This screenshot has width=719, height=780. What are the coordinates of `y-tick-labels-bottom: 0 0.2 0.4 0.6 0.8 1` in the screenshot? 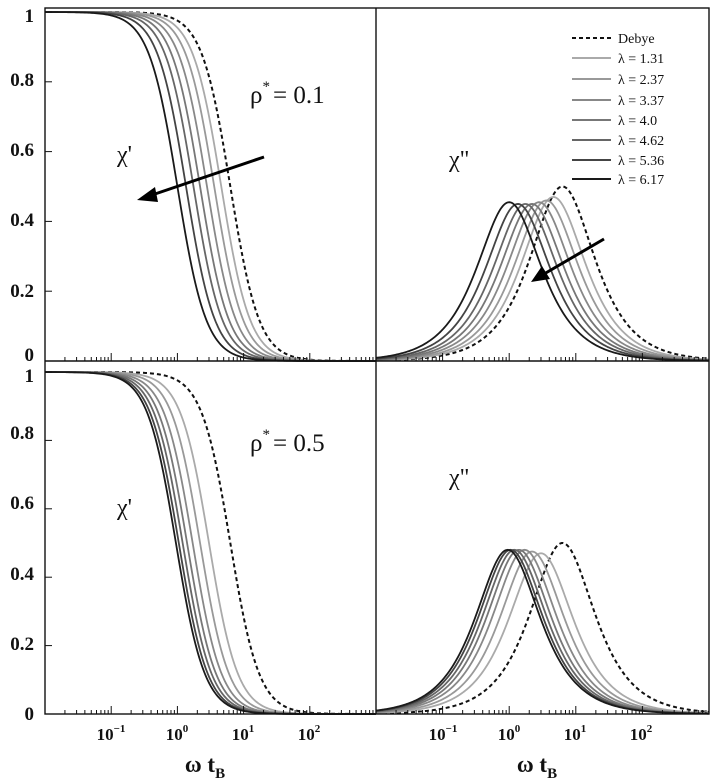 It's located at (22, 545).